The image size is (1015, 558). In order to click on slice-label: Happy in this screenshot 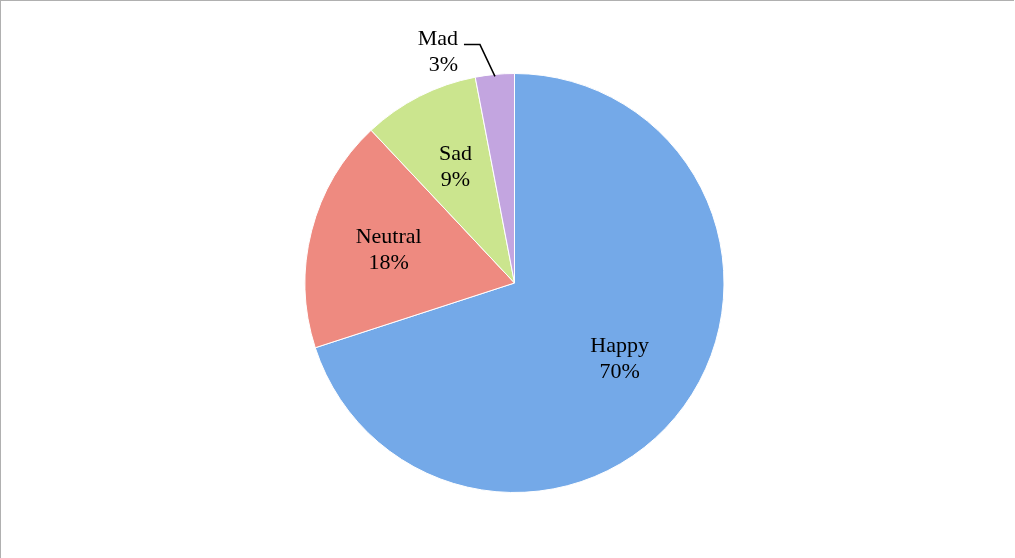, I will do `click(619, 345)`.